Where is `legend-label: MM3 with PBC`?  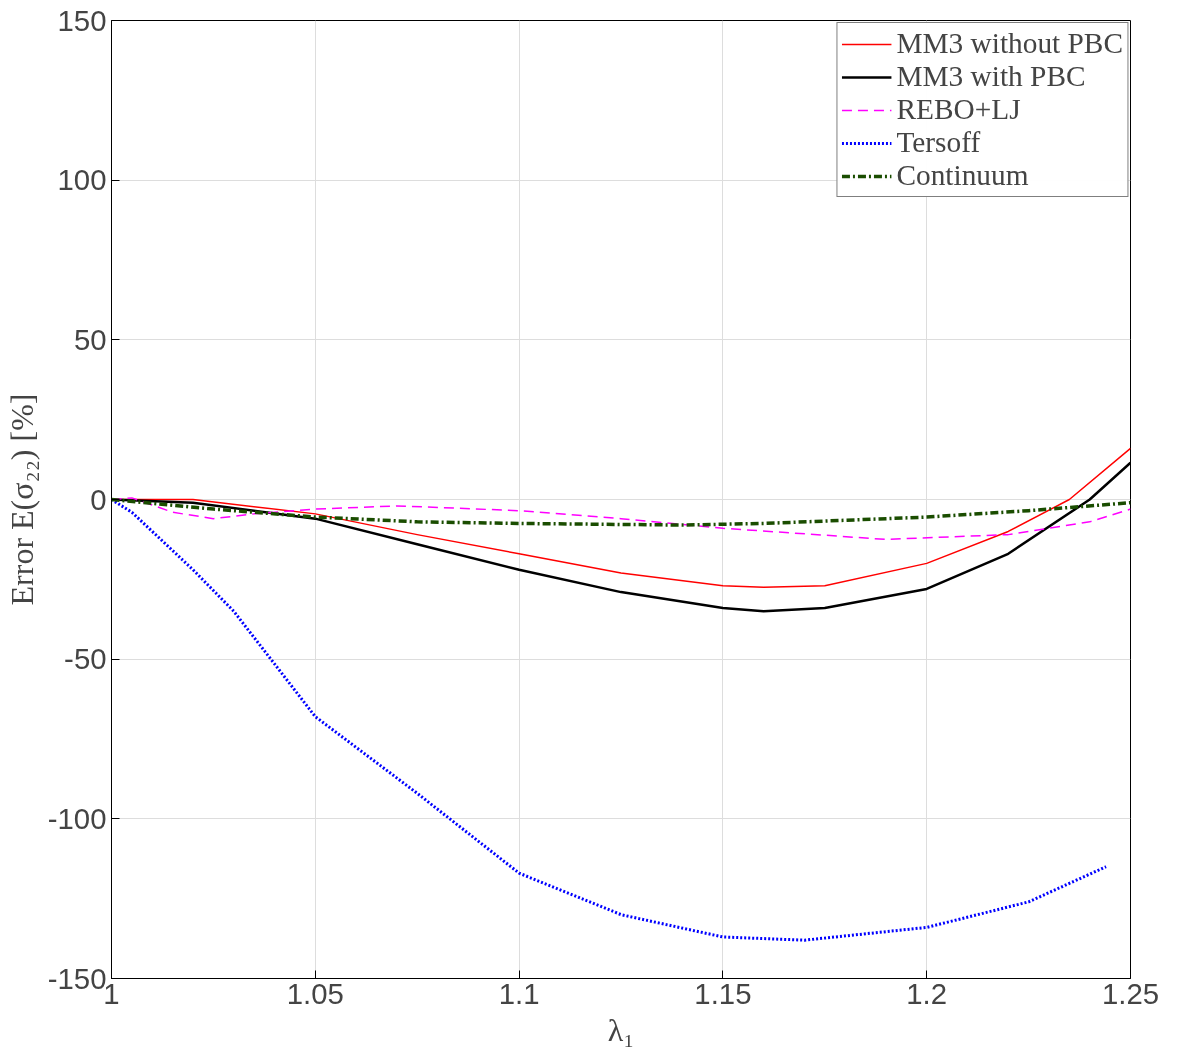
legend-label: MM3 with PBC is located at coordinates (991, 76).